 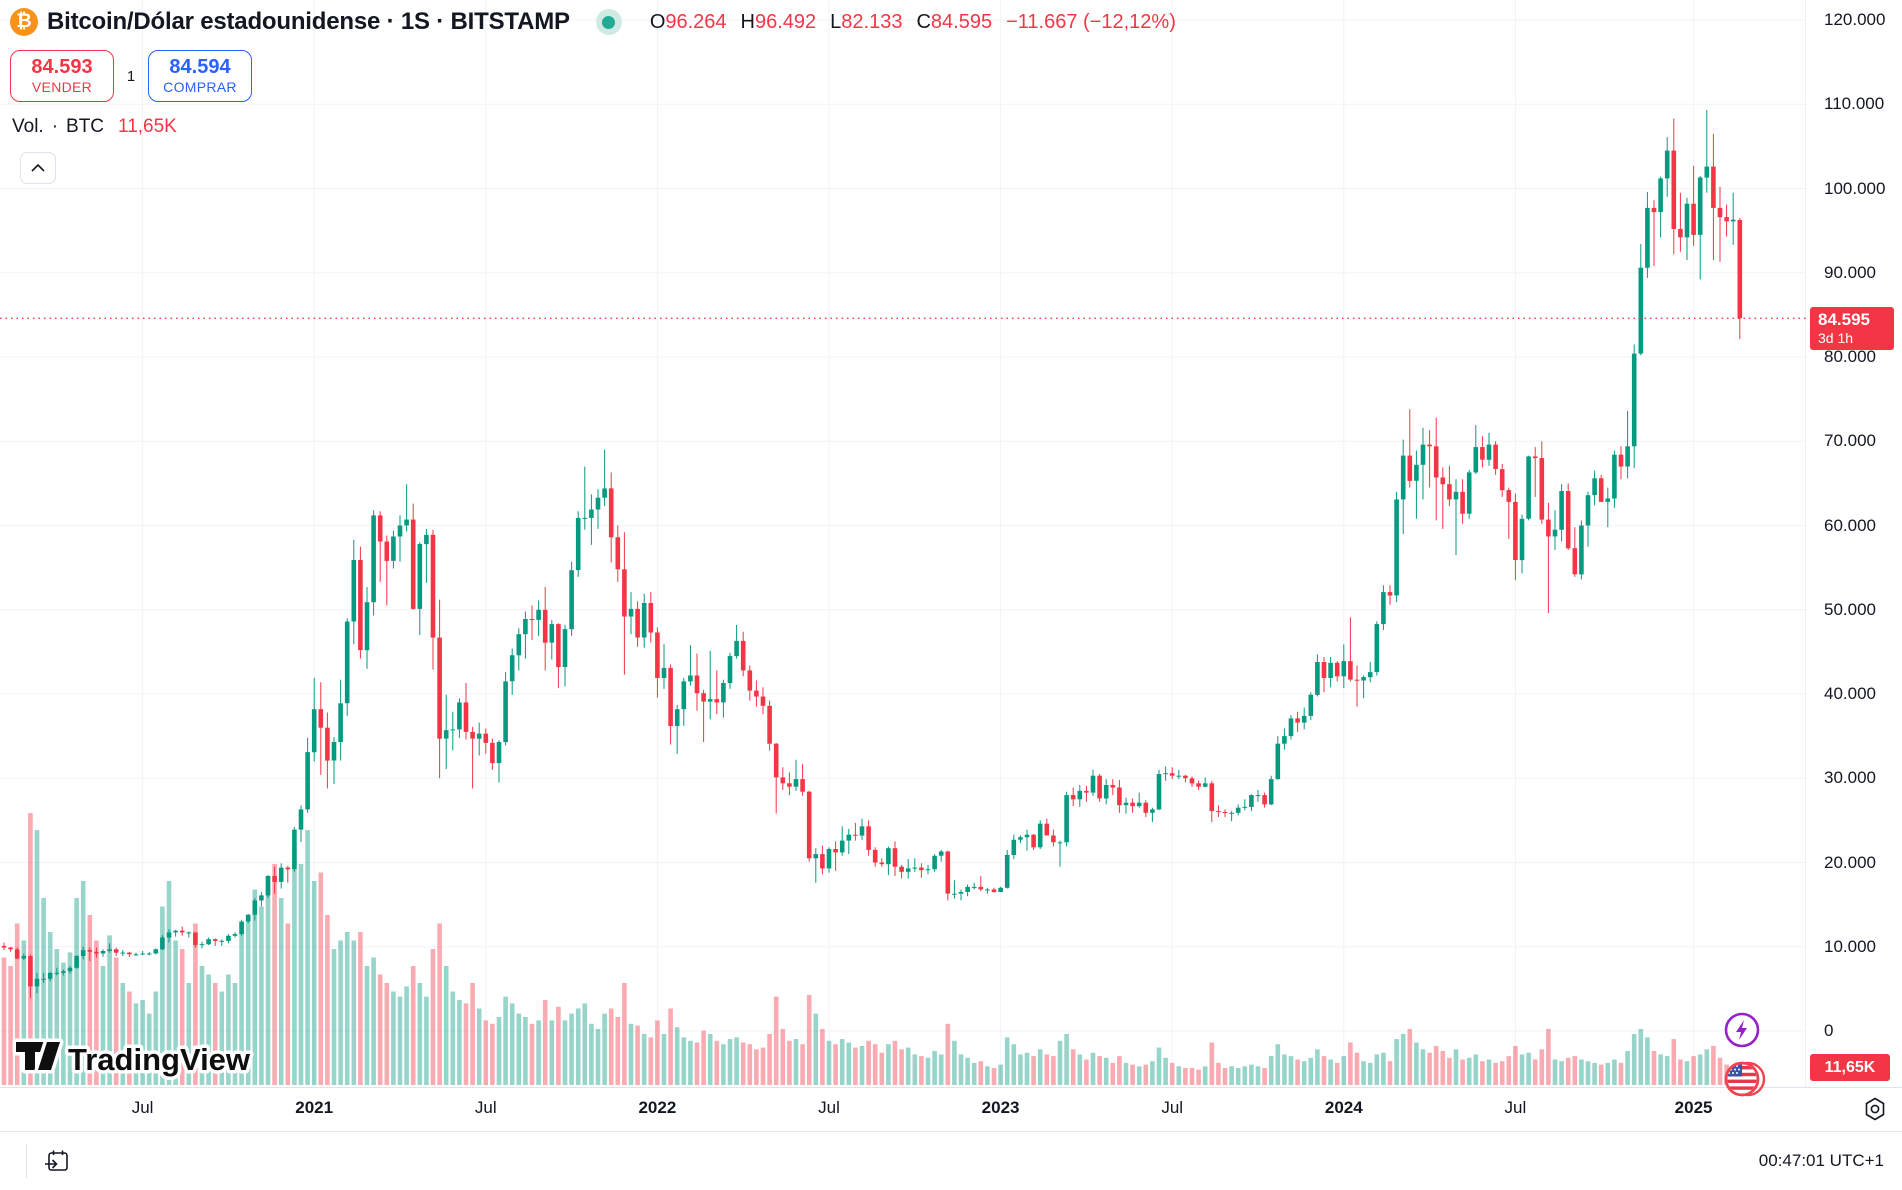 I want to click on market-flag-button, so click(x=1746, y=1081).